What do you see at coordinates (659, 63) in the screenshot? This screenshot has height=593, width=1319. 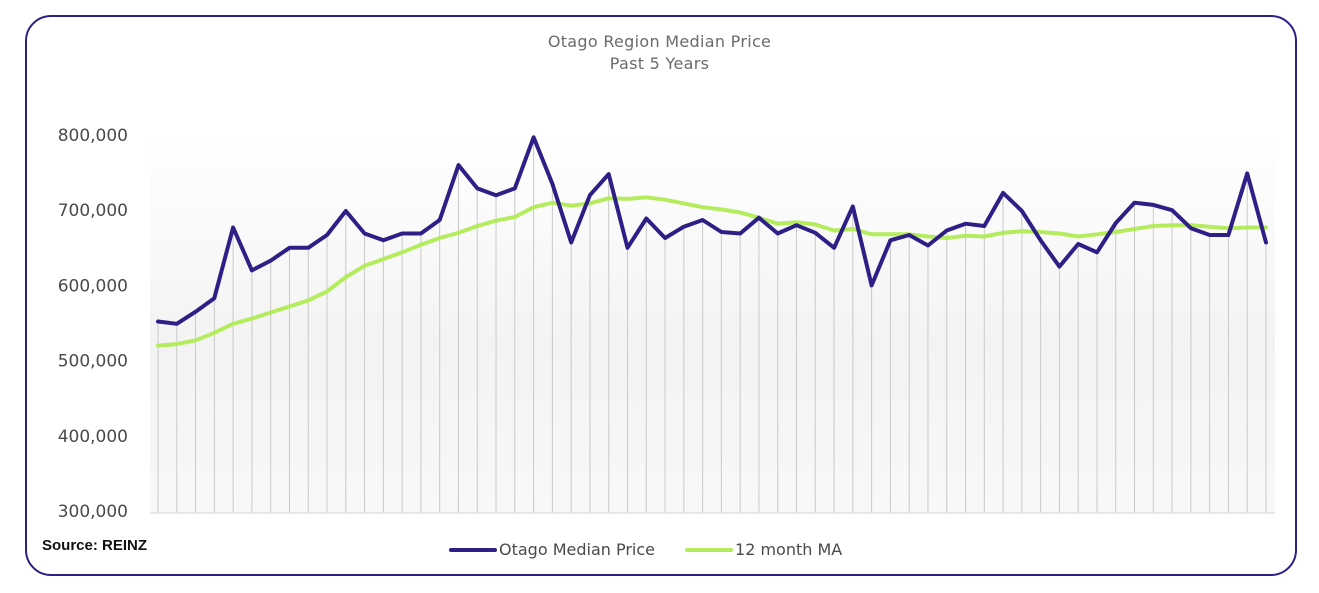 I see `chart-subtitle: Past 5 Years` at bounding box center [659, 63].